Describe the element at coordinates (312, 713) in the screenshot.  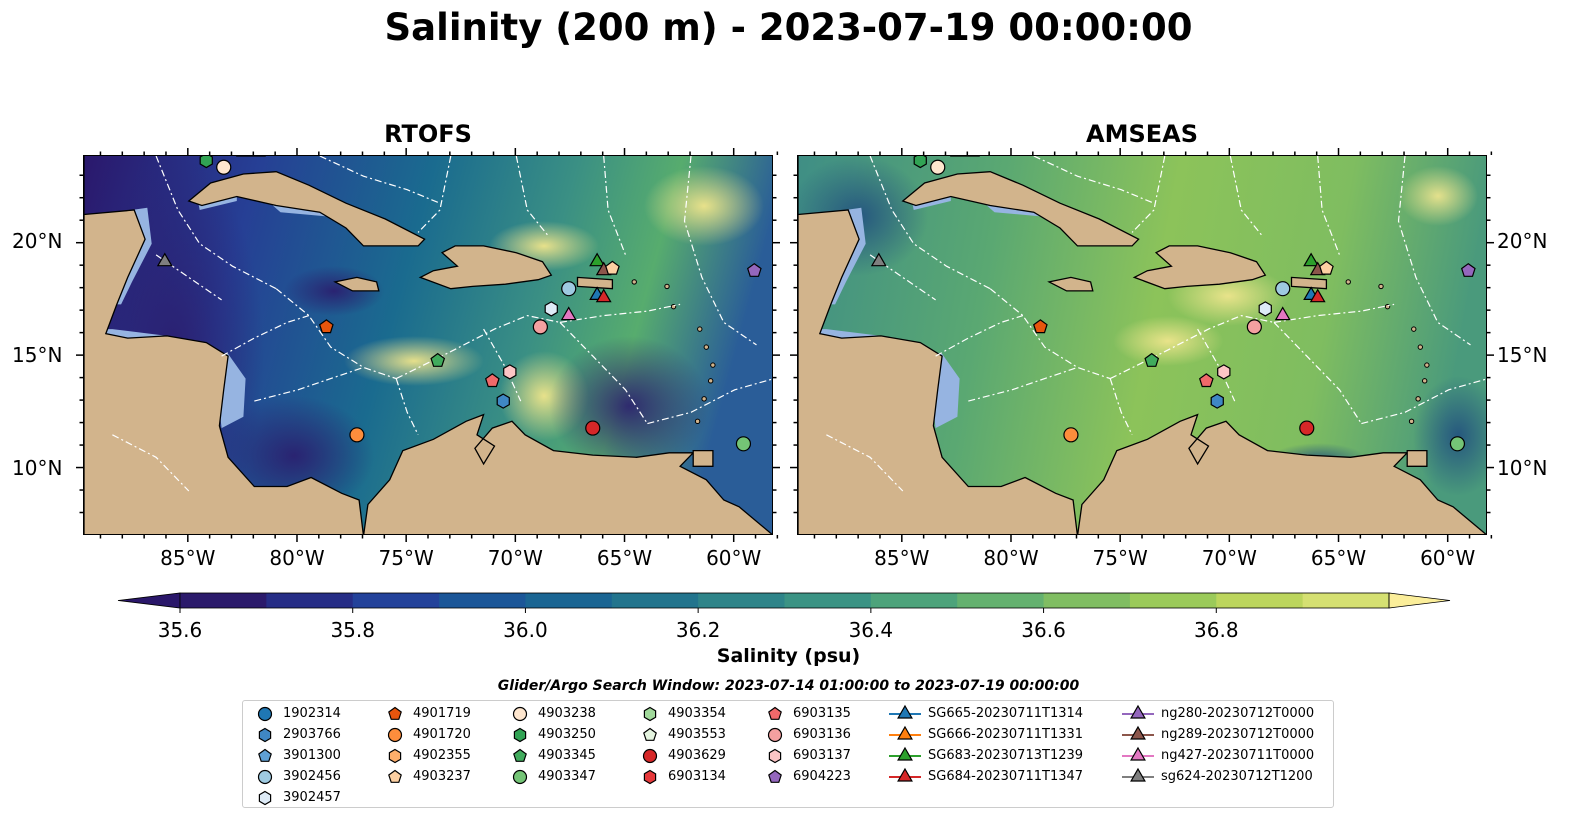
I see `legend-label: 1902314` at that location.